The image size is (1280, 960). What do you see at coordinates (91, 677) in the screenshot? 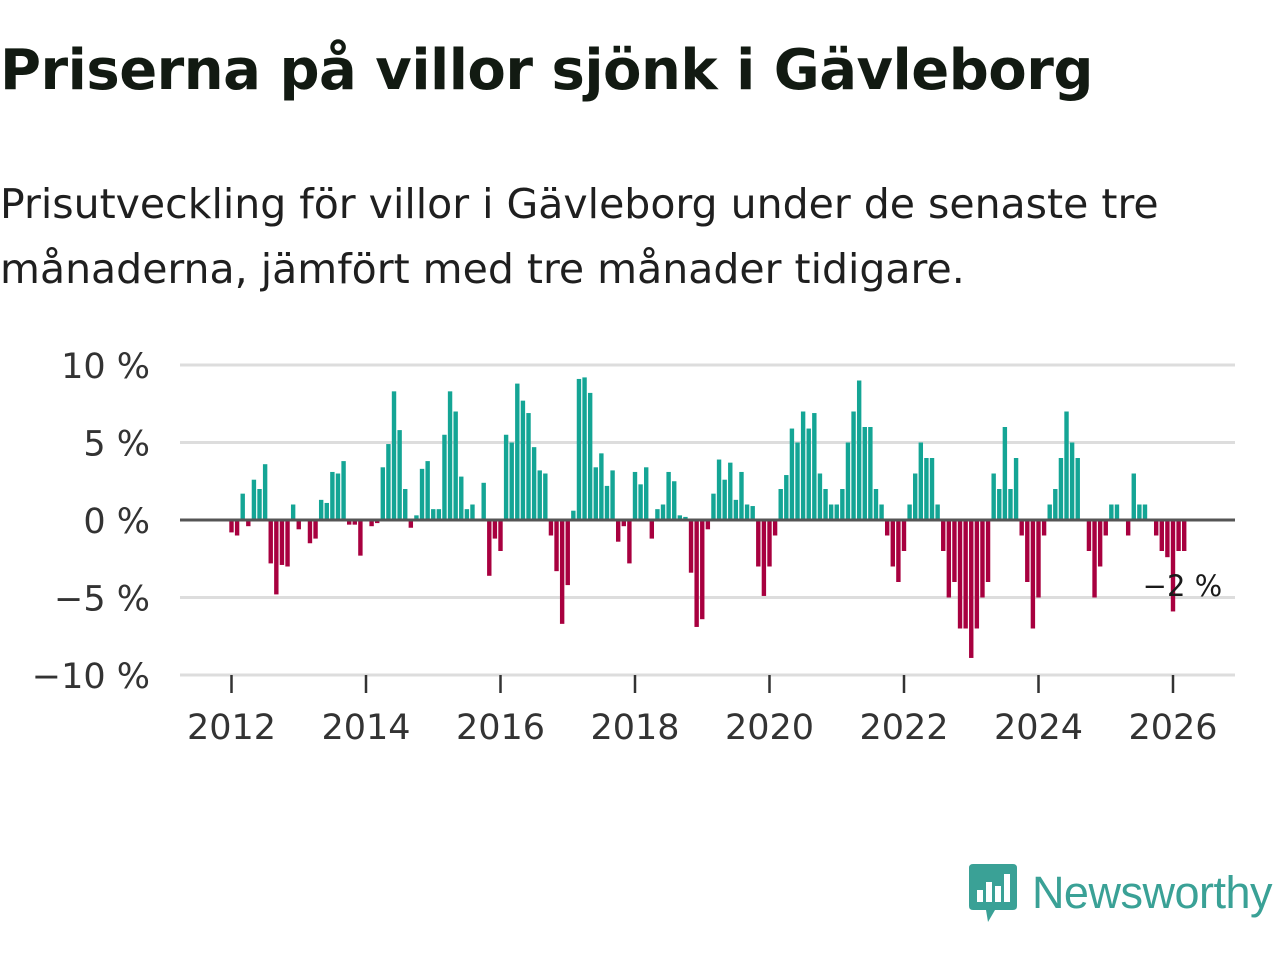
I see `y-tick-label: −10 %` at bounding box center [91, 677].